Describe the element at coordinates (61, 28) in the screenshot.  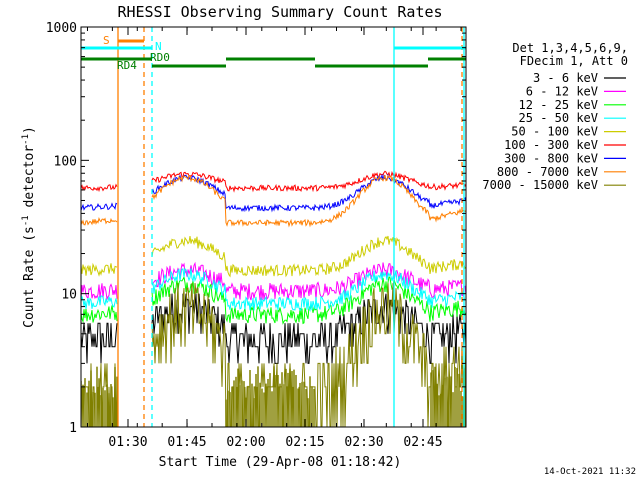
I see `y-tick-label: 1000` at that location.